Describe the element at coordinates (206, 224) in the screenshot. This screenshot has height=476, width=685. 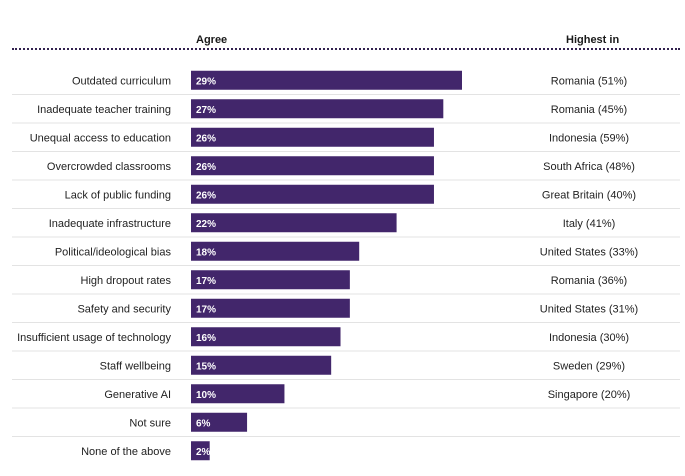
I see `value-label: 22%` at that location.